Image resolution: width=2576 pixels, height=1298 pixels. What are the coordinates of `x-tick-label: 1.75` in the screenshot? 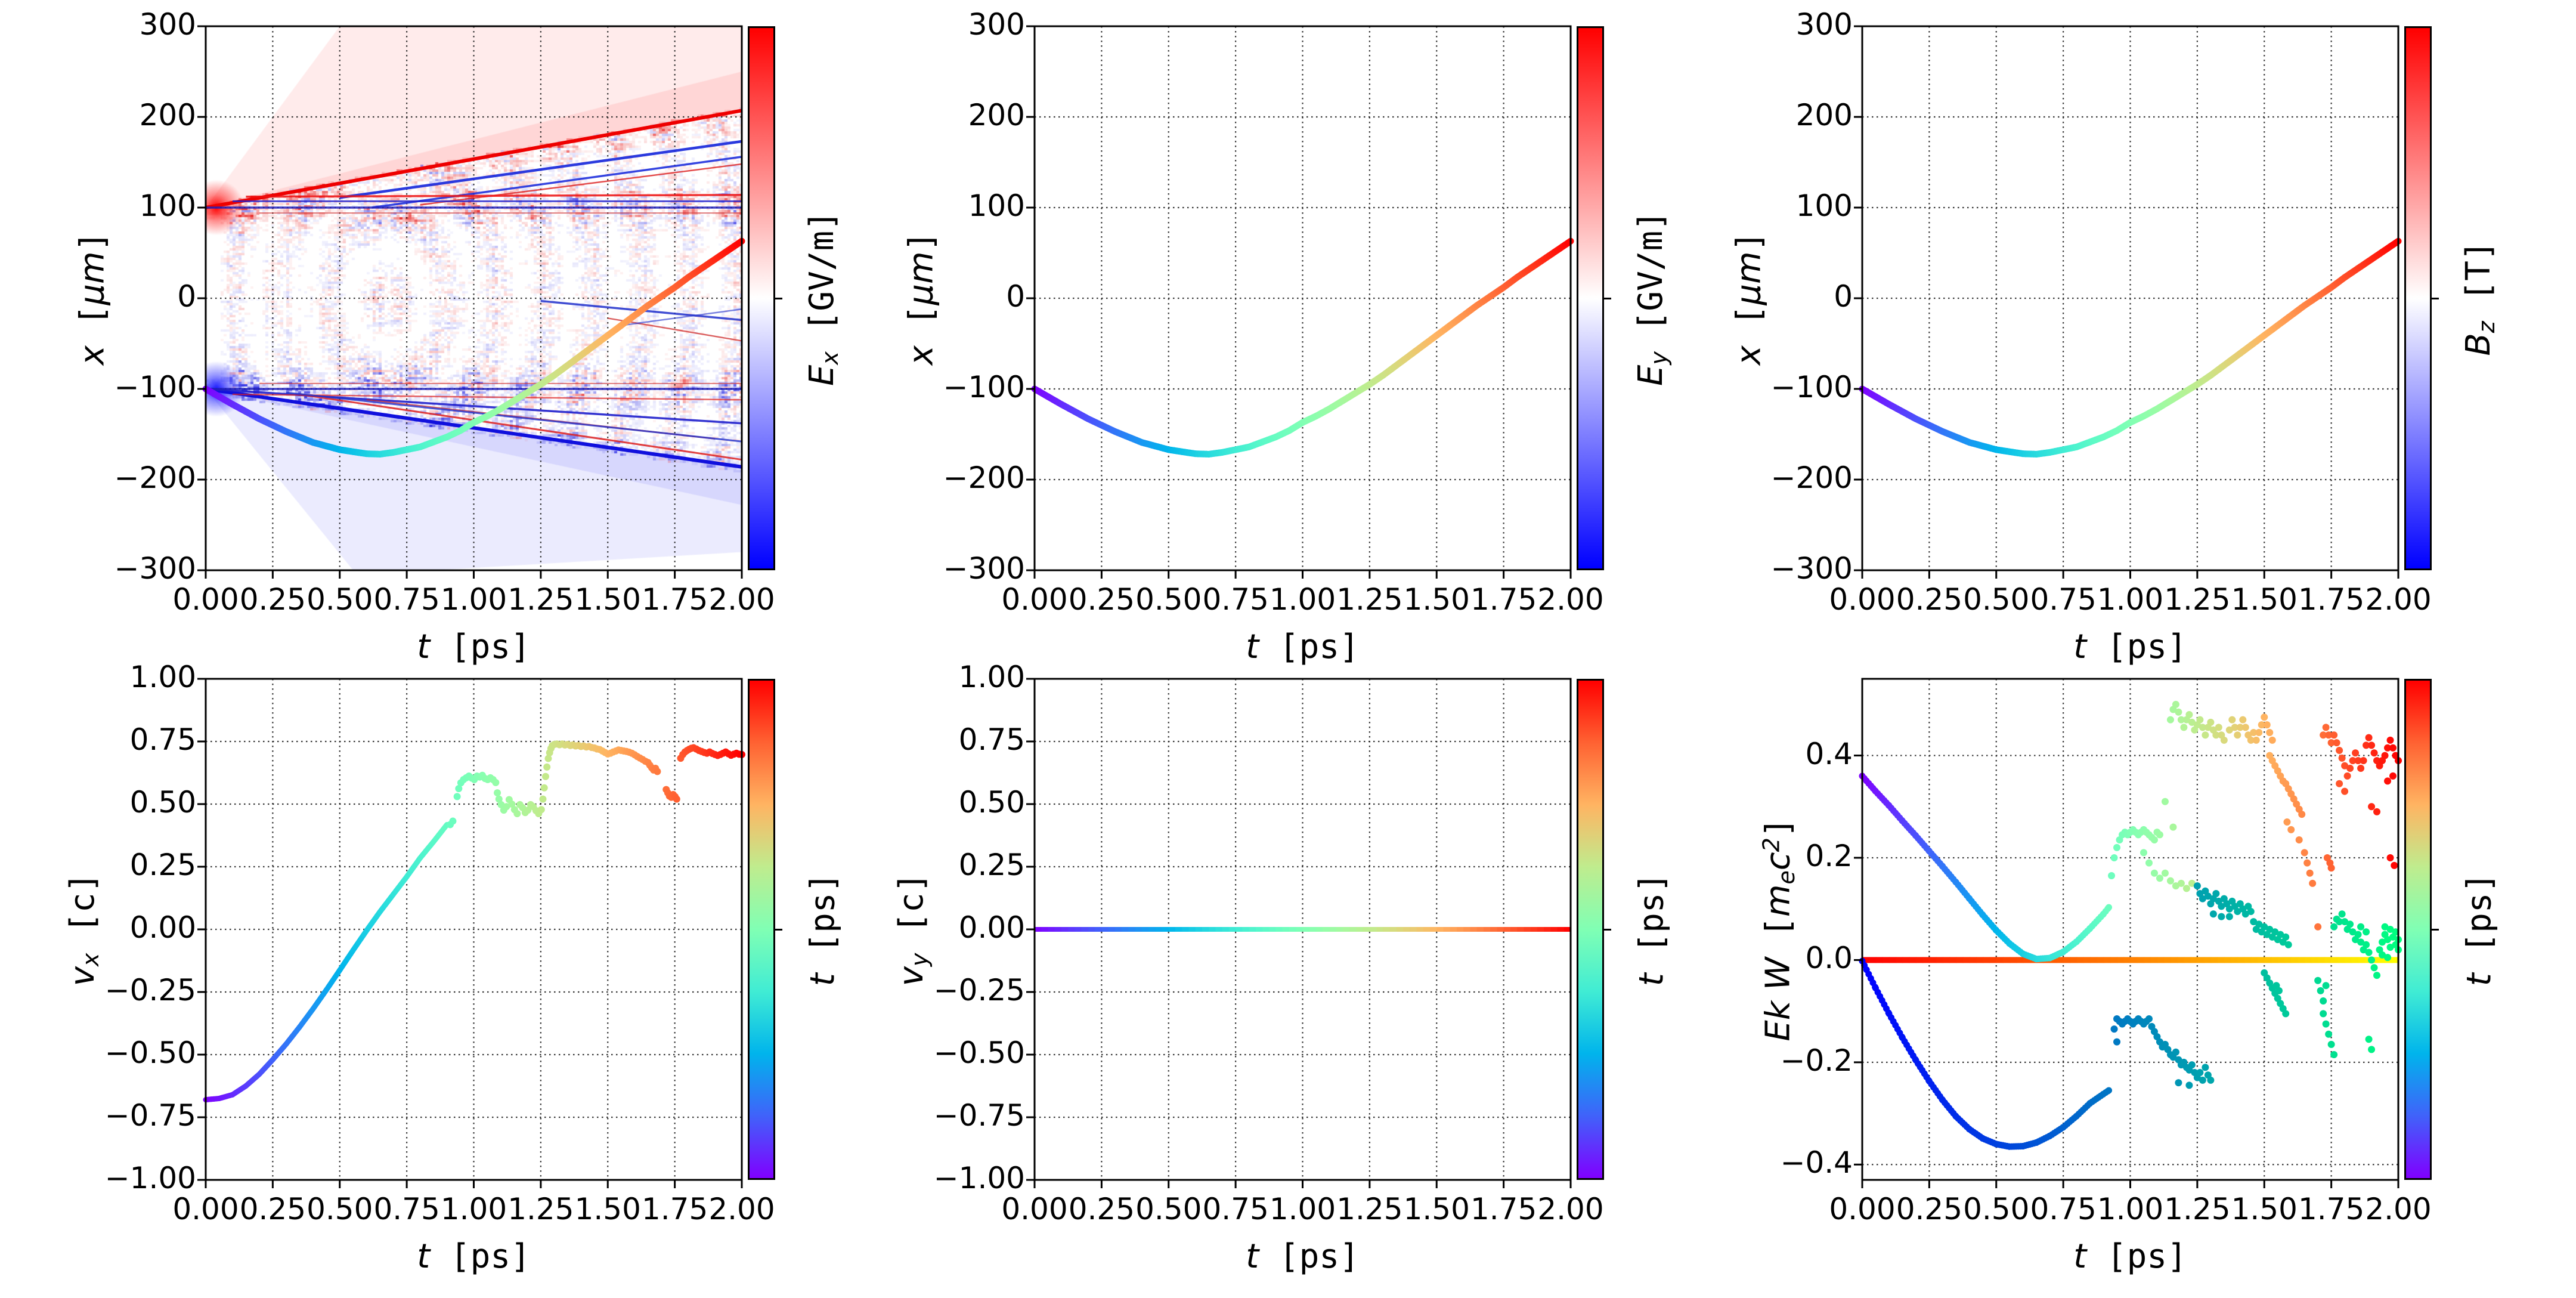 It's located at (2331, 599).